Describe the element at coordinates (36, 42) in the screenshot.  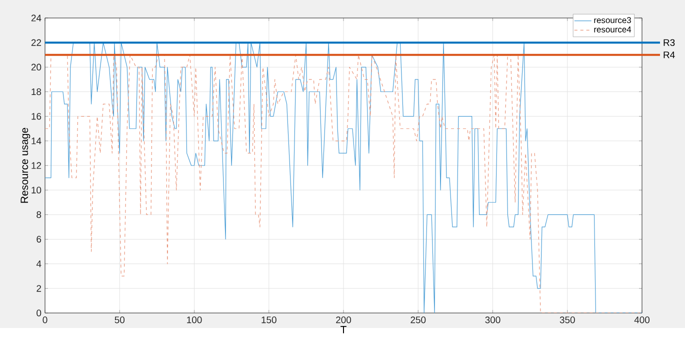
I see `y-tick-label: 22` at that location.